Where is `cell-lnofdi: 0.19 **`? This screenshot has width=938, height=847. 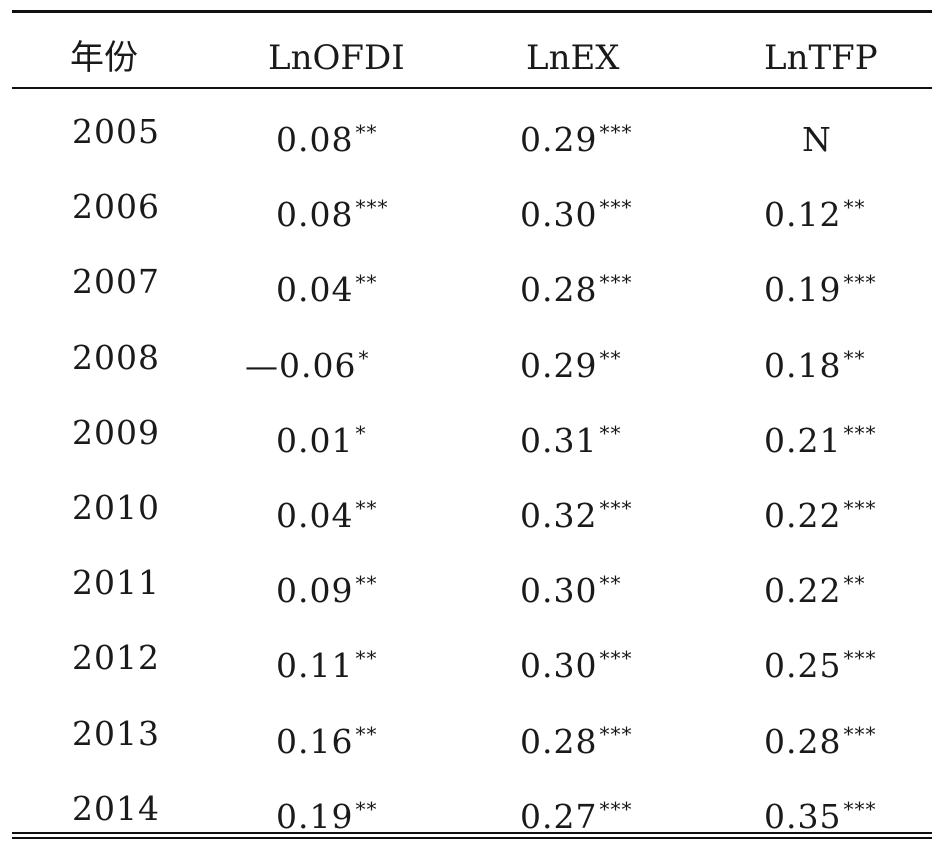 cell-lnofdi: 0.19 ** is located at coordinates (366, 809).